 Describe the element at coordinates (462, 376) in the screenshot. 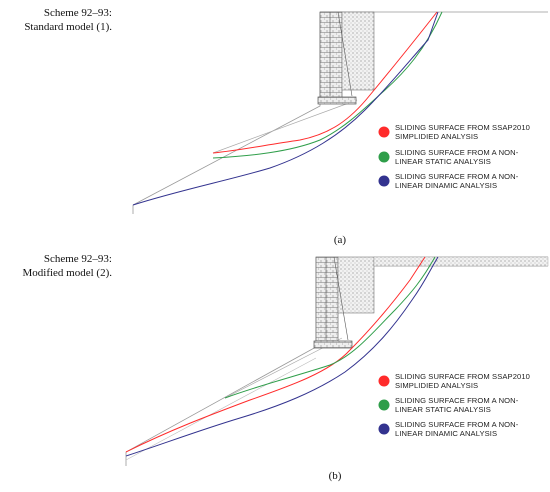

I see `legend-red-line1-b: SLIDING SURFACE FROM SSAP2010` at that location.